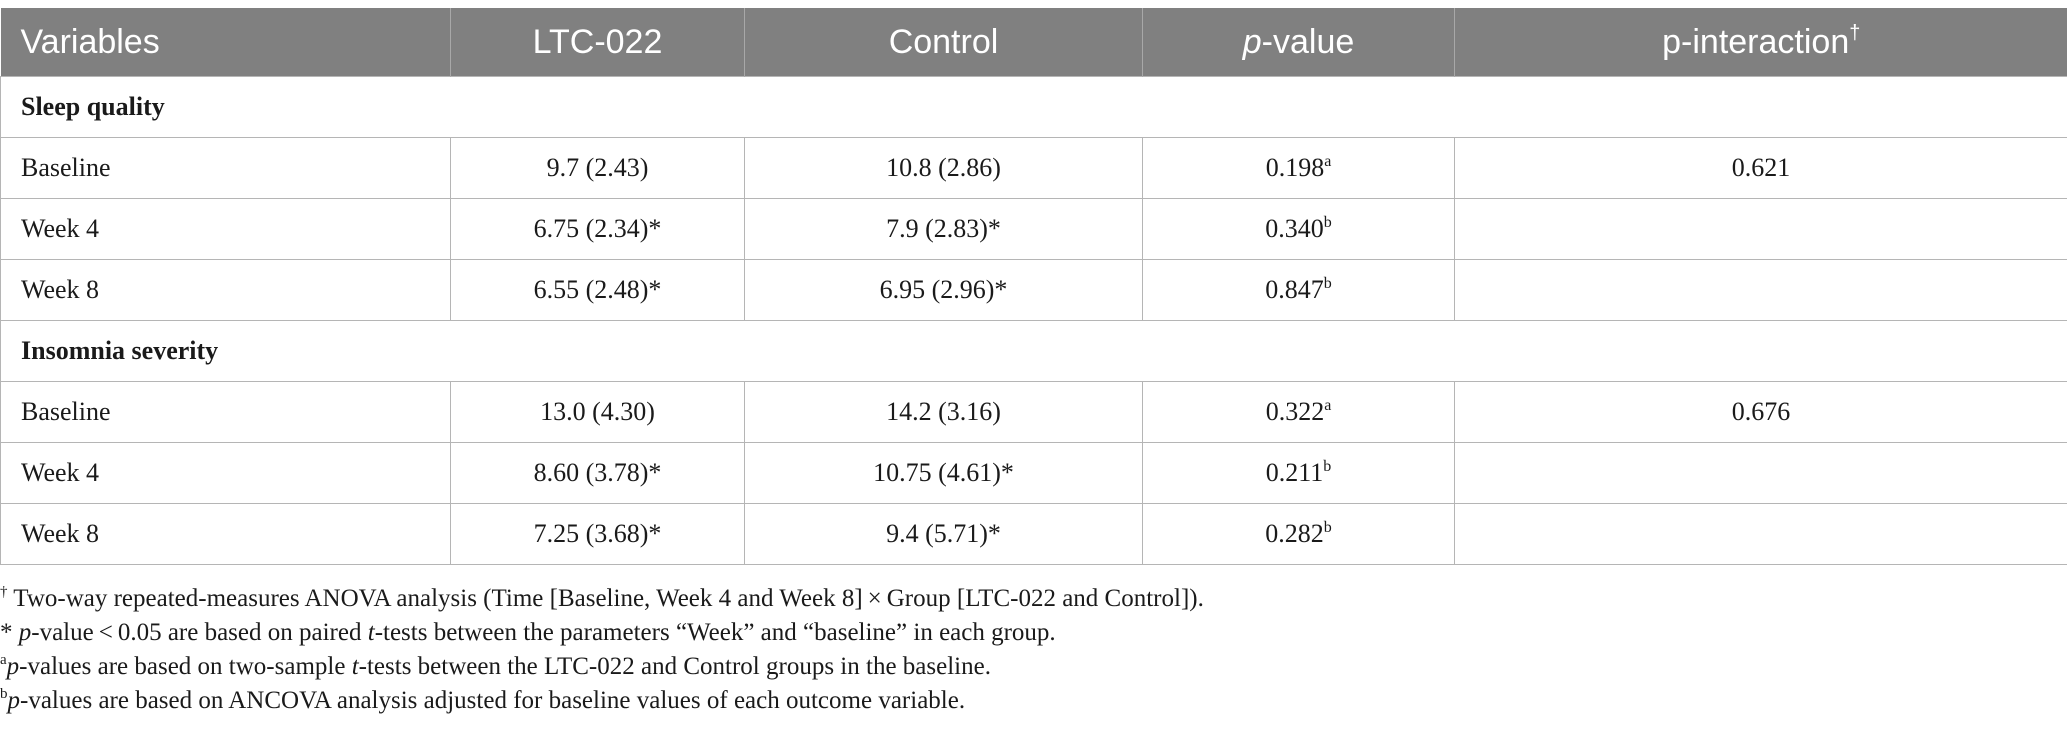  Describe the element at coordinates (943, 473) in the screenshot. I see `cell-control: 10.75 (4.61)*` at that location.